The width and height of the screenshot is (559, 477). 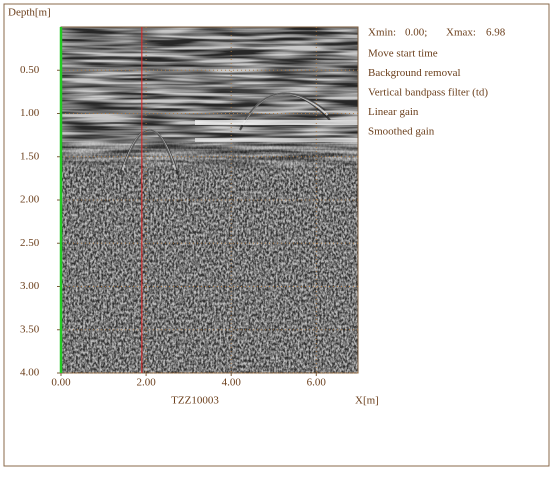 What do you see at coordinates (30, 243) in the screenshot?
I see `y-tick-label: 2.50` at bounding box center [30, 243].